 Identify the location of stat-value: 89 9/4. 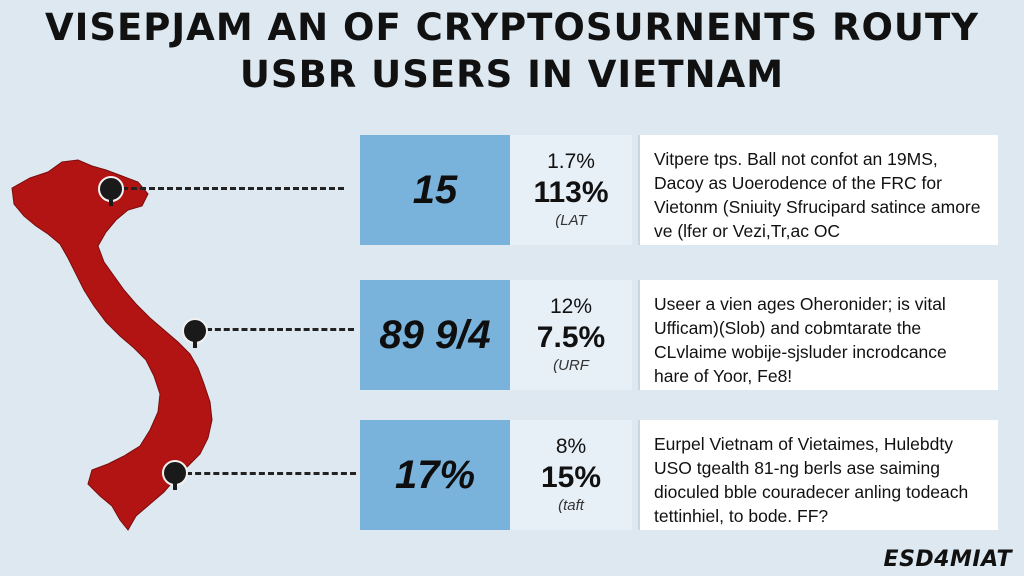
(435, 335).